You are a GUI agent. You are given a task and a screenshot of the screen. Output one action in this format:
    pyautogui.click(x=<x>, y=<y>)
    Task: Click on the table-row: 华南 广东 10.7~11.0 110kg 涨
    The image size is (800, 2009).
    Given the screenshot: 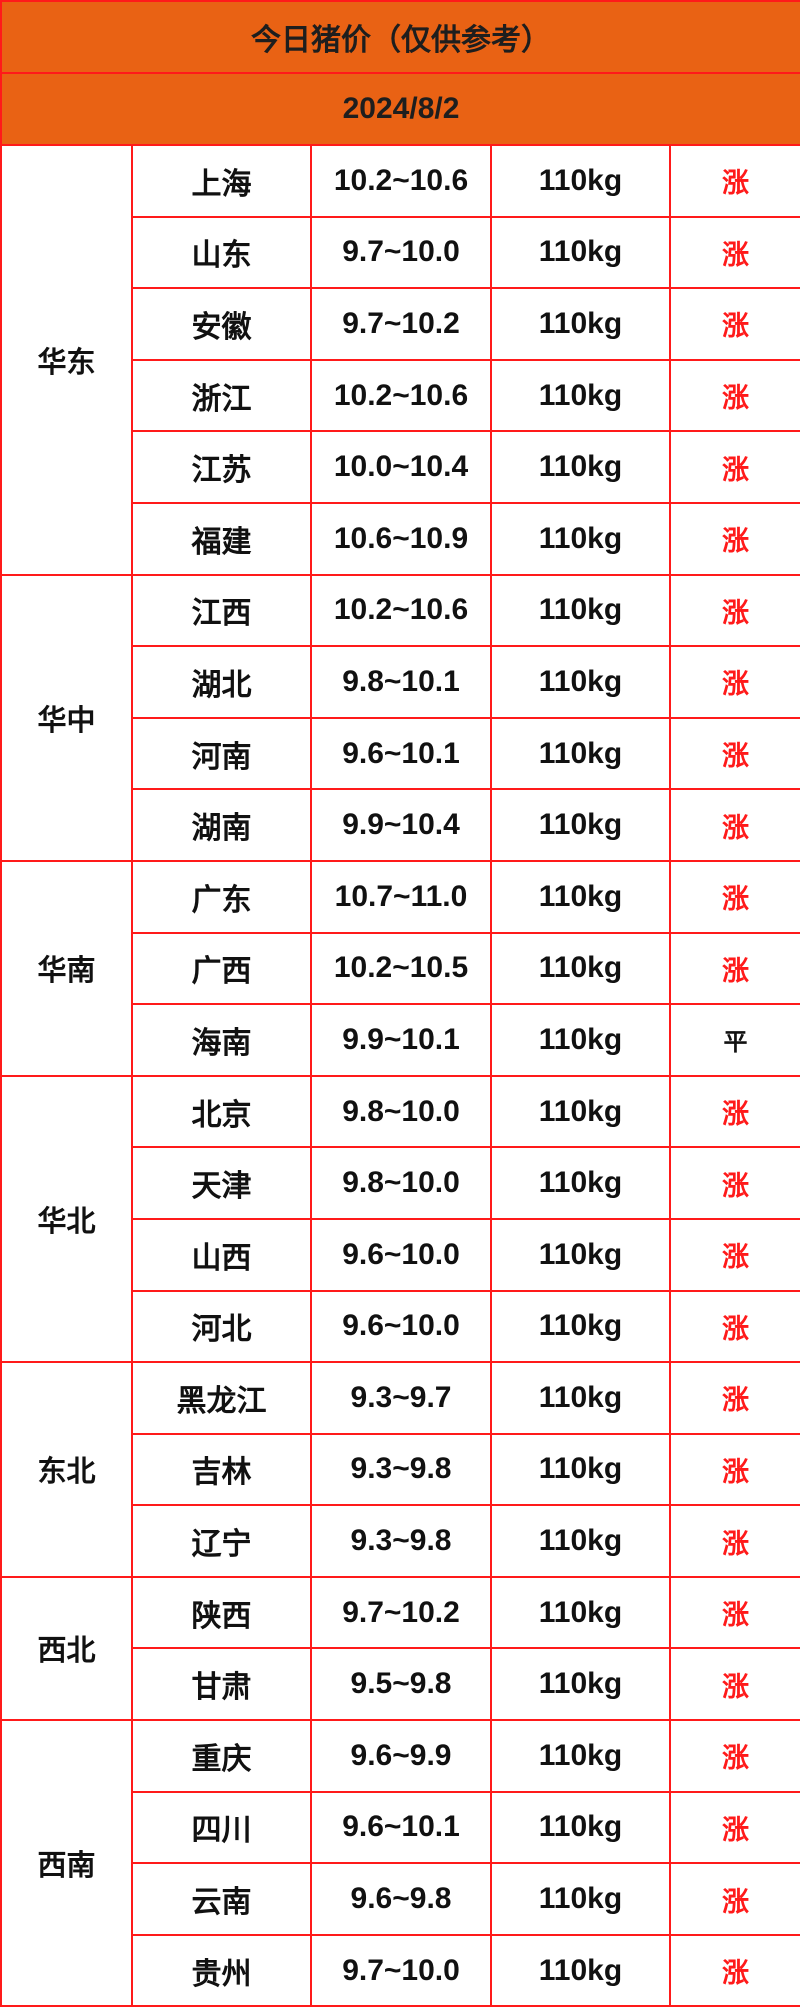 What is the action you would take?
    pyautogui.click(x=400, y=968)
    